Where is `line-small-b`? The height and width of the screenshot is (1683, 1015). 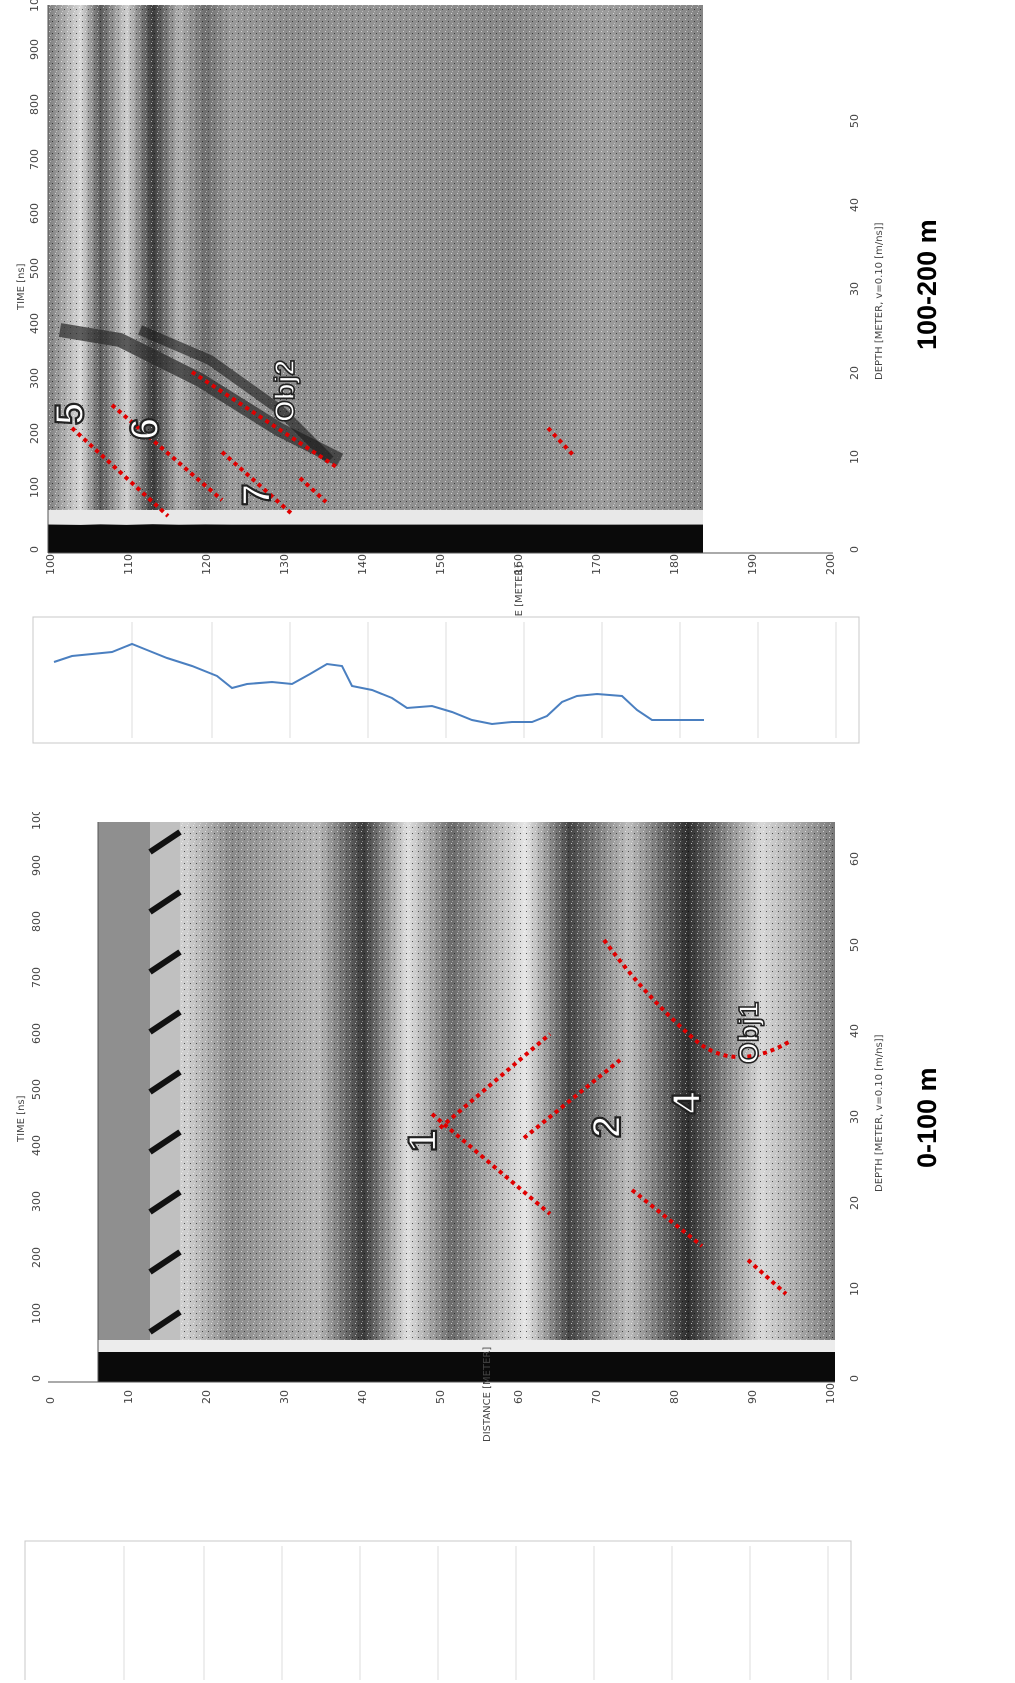
line-small-b is located at coordinates (767, 1277).